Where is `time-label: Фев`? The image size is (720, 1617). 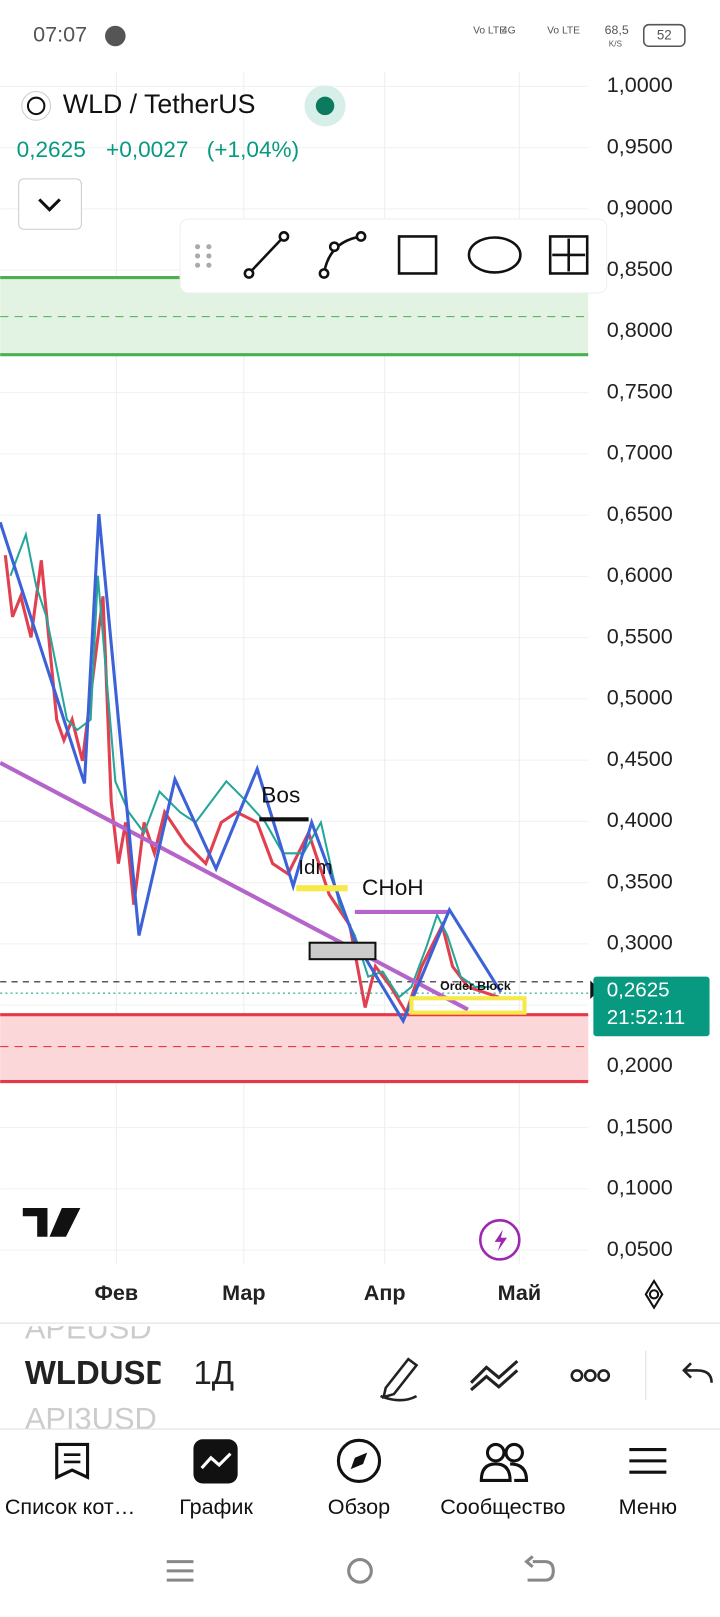
time-label: Фев is located at coordinates (117, 1292).